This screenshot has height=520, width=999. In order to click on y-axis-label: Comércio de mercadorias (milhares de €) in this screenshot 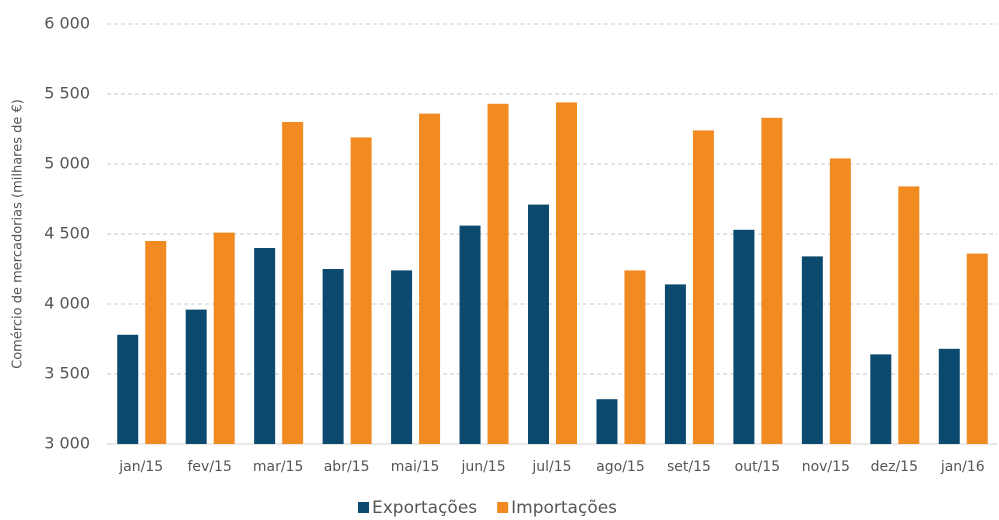, I will do `click(18, 234)`.